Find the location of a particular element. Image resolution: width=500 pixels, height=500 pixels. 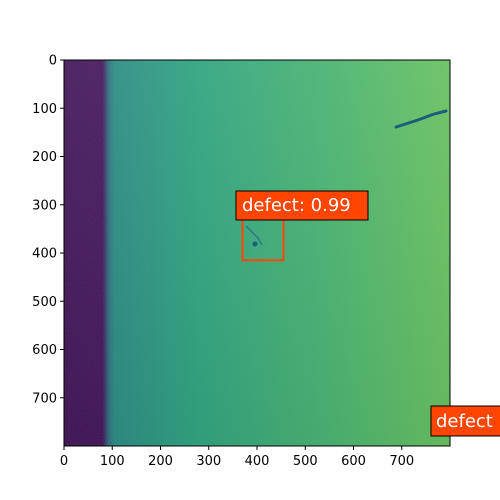

y-tick-label: 700 is located at coordinates (44, 398).